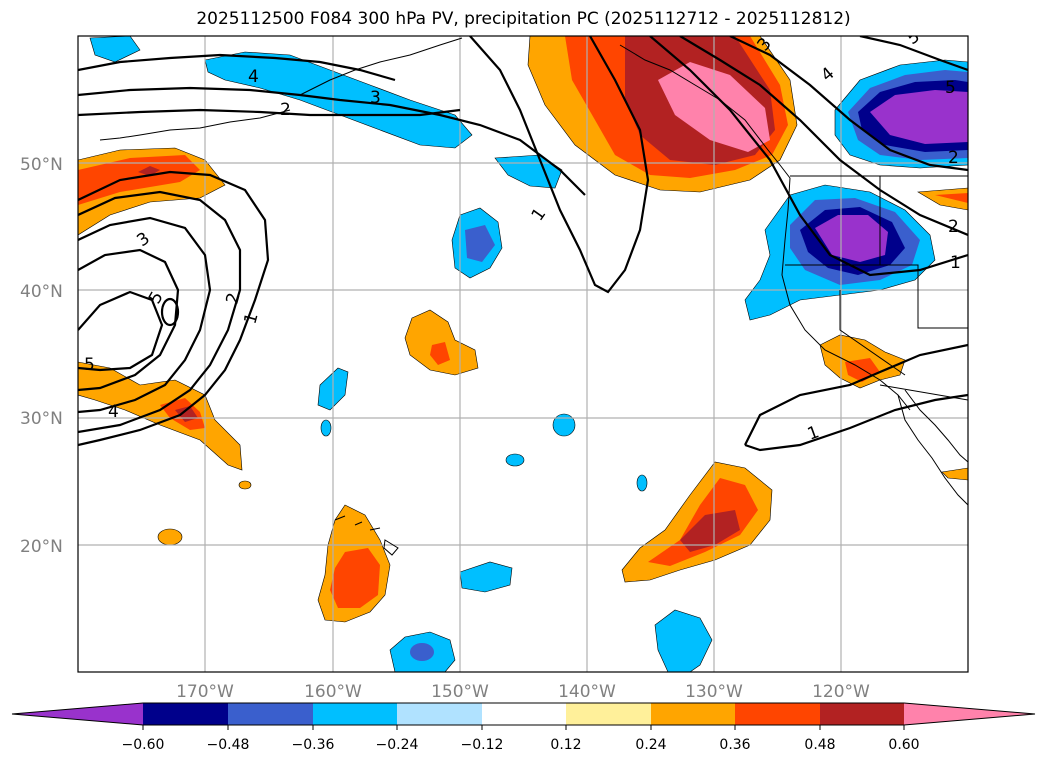 Image resolution: width=1047 pixels, height=765 pixels. Describe the element at coordinates (139, 180) in the screenshot. I see `precip-pos-west-48n-inner` at that location.